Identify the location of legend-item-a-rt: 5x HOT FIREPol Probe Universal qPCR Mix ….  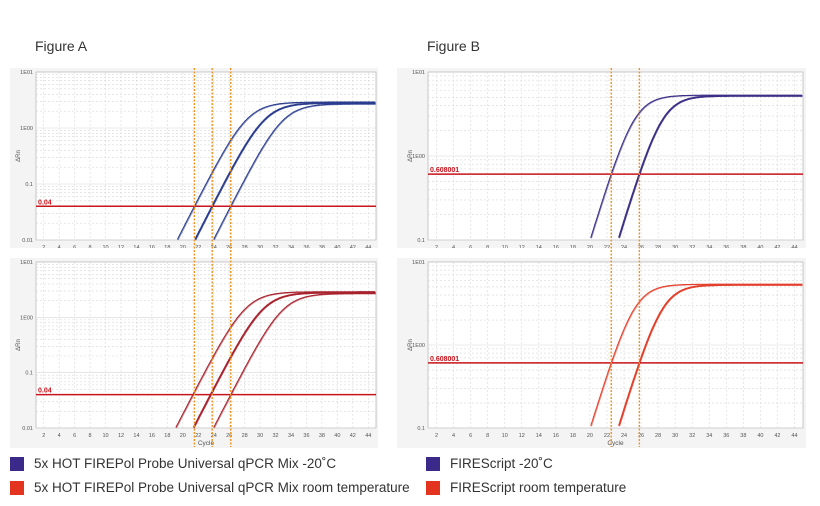
(210, 487).